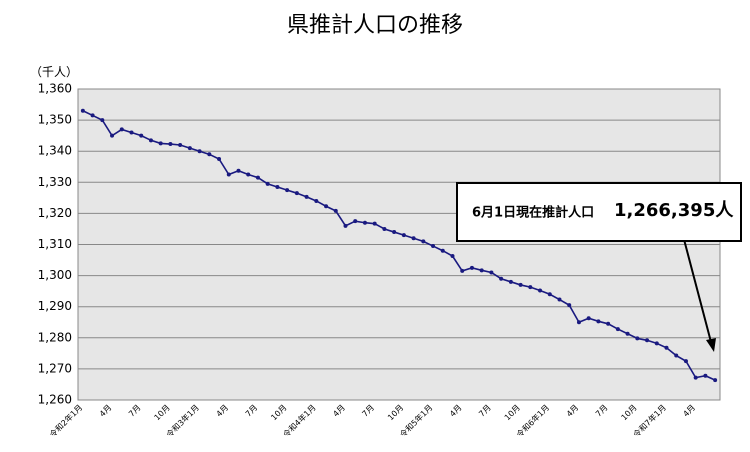 This screenshot has height=452, width=750. What do you see at coordinates (375, 25) in the screenshot?
I see `chart-title: 県推計人口の推移` at bounding box center [375, 25].